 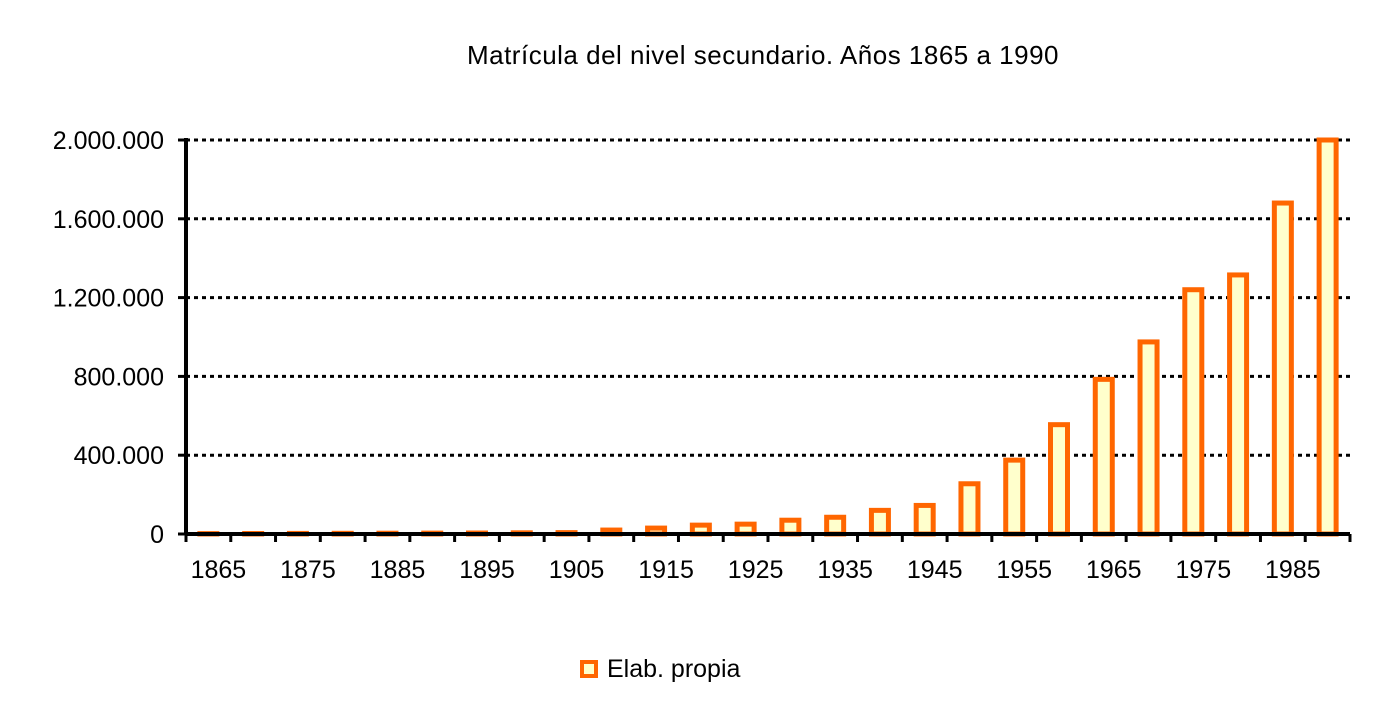 I want to click on x-tick-label: 1965, so click(x=1114, y=570).